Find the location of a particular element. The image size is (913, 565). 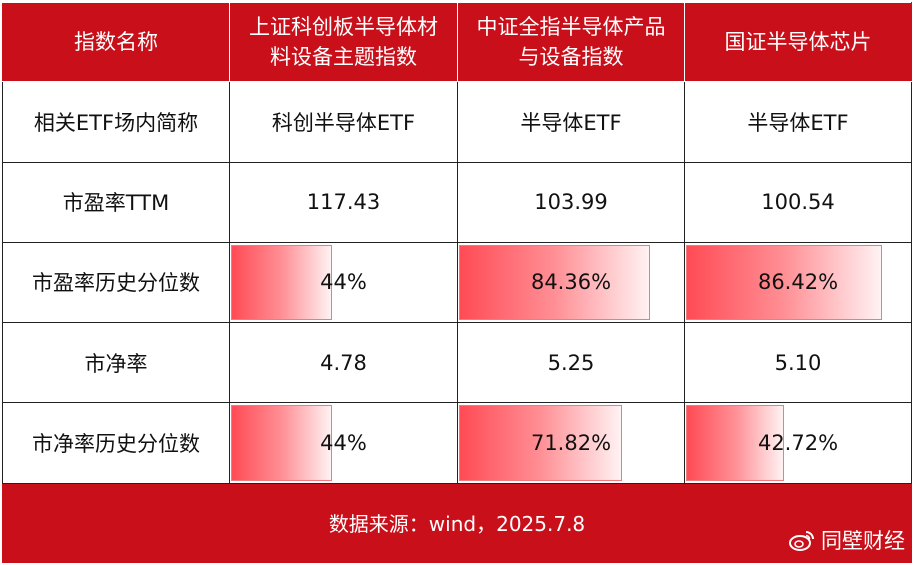

header-index-1-line2: 料设备主题指数 is located at coordinates (343, 57).